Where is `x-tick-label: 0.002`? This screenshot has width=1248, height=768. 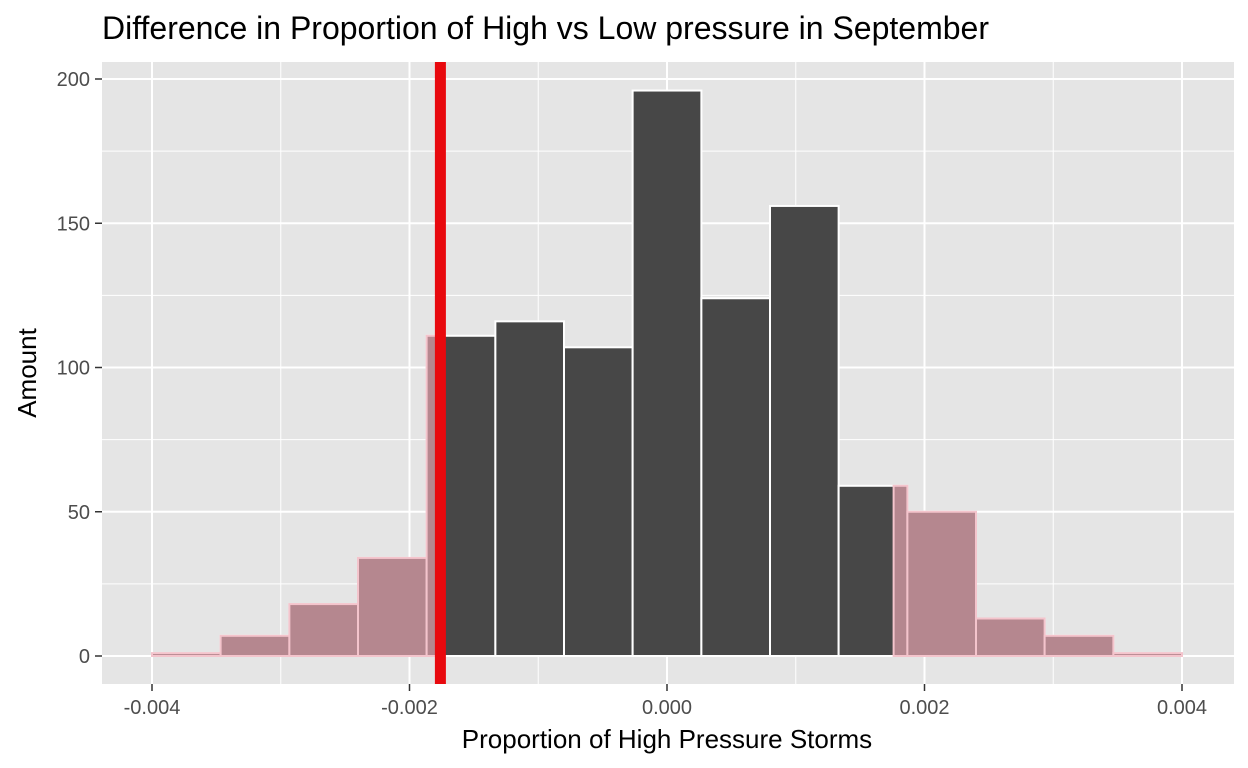 x-tick-label: 0.002 is located at coordinates (924, 708).